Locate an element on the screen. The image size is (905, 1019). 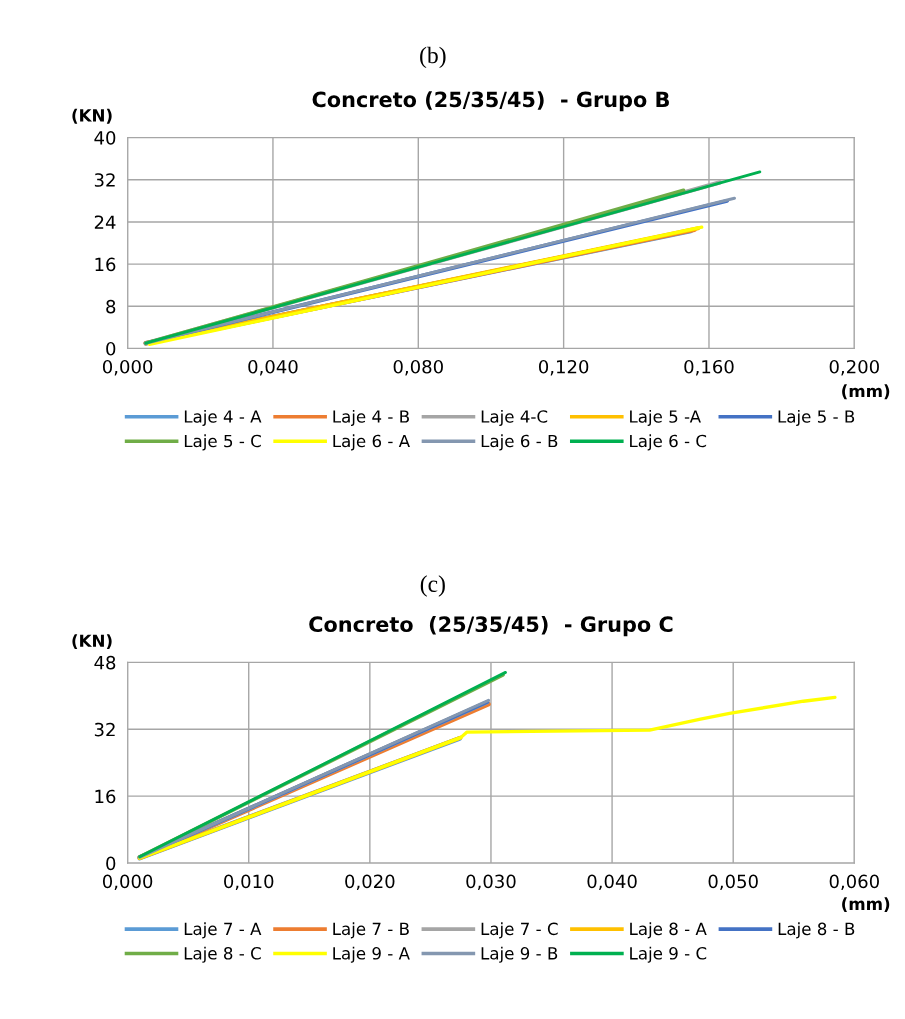
legend-label: Laje 5 -A is located at coordinates (665, 418).